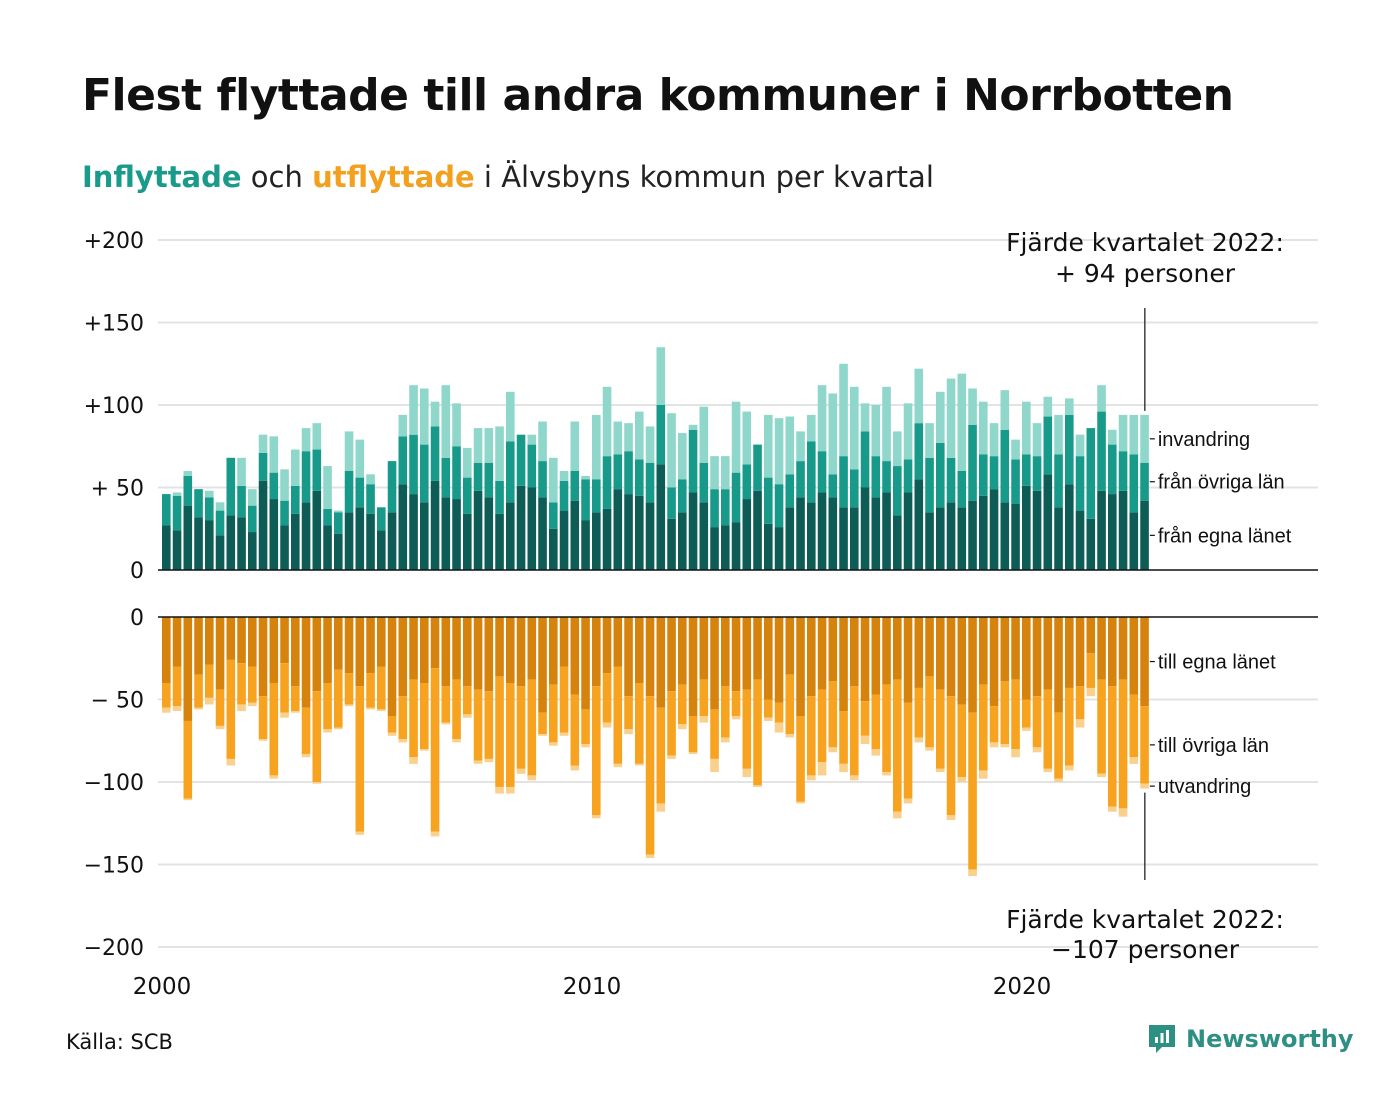  Describe the element at coordinates (114, 866) in the screenshot. I see `bottom-y-tick-label: −150` at that location.